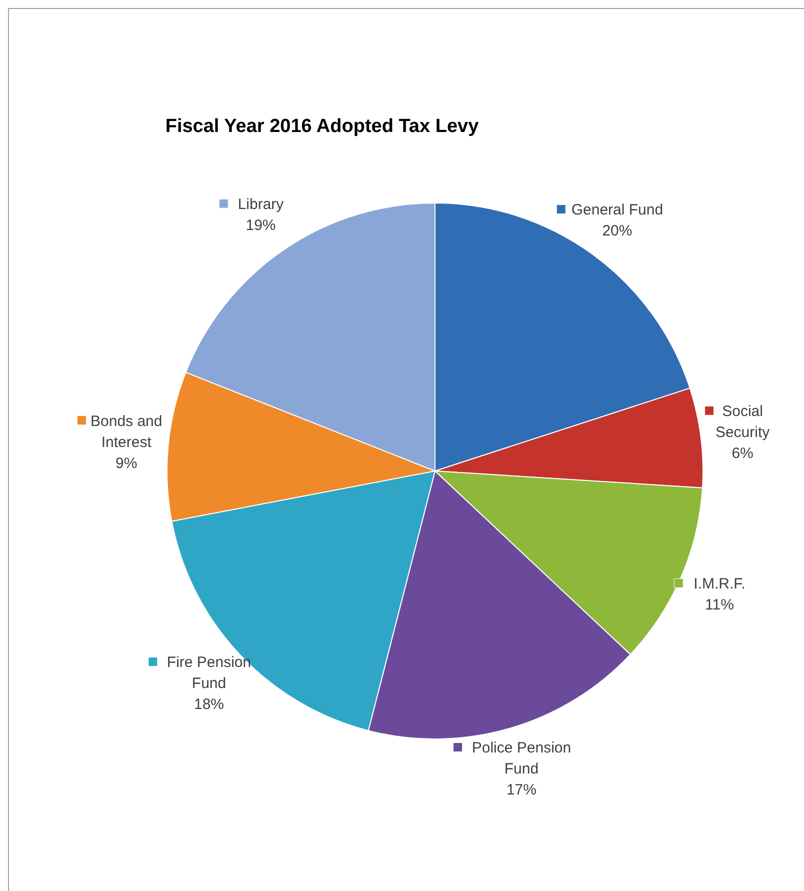 This screenshot has width=804, height=891. Describe the element at coordinates (127, 463) in the screenshot. I see `data-label: 9%` at that location.